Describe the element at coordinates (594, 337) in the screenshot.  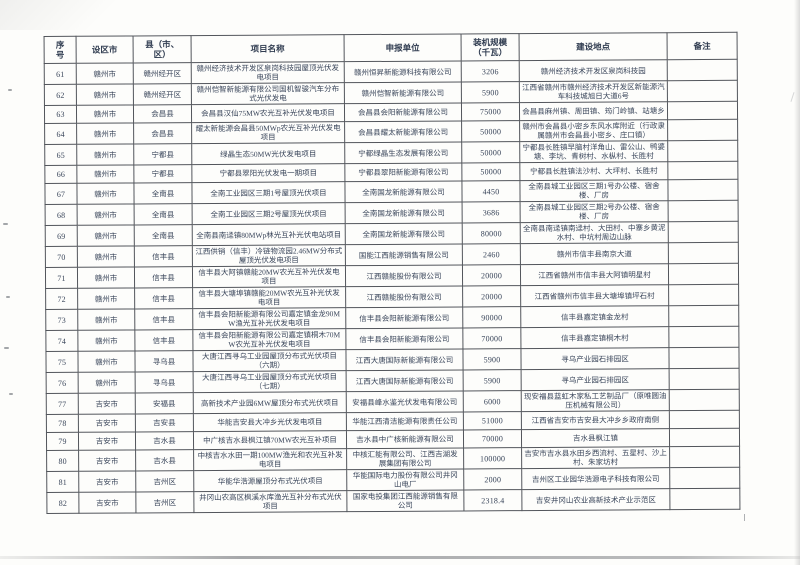
I see `cell-location: 信丰县嘉定镇桐木村` at that location.